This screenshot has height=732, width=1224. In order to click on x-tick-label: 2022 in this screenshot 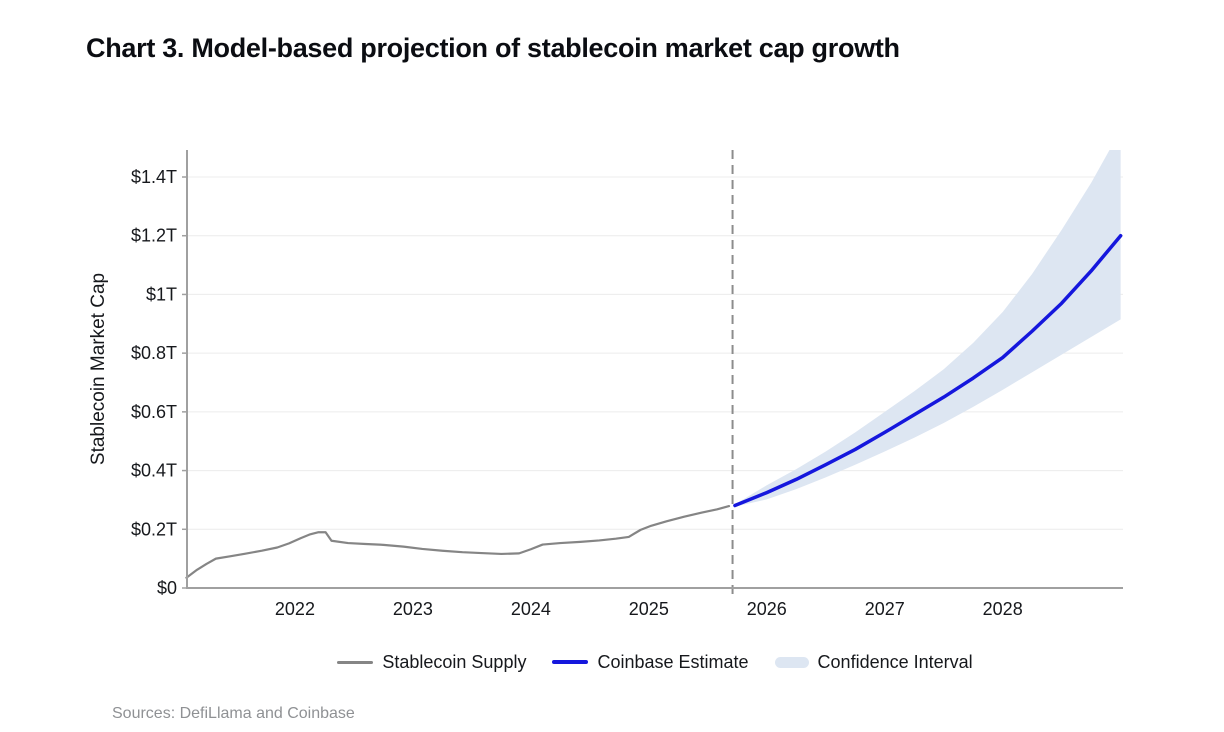, I will do `click(295, 609)`.